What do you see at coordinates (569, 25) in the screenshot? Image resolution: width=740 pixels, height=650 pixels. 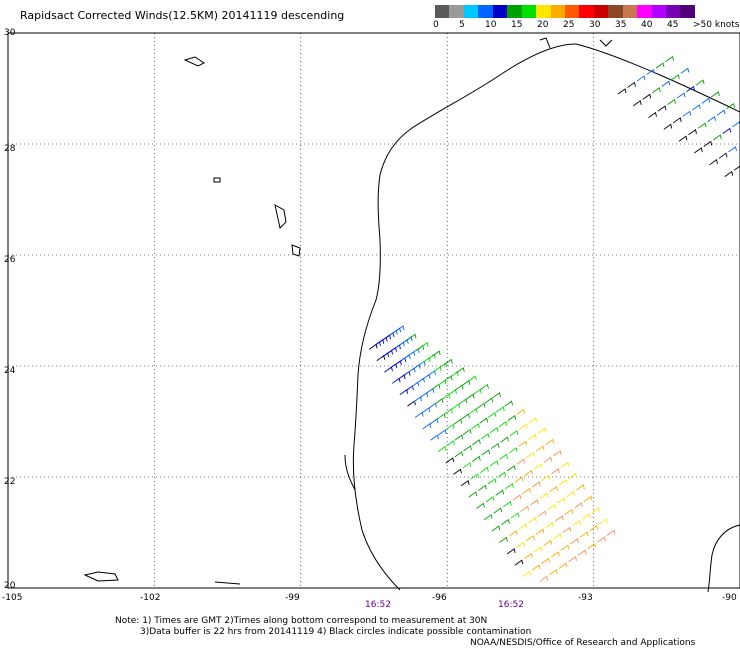 I see `legend-label: 25` at bounding box center [569, 25].